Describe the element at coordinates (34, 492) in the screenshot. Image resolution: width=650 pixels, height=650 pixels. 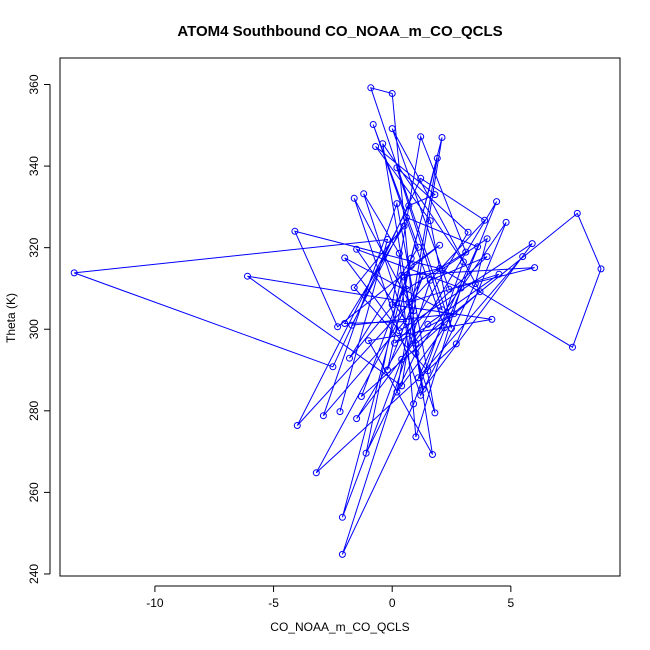
I see `y-tick-label: 260` at that location.